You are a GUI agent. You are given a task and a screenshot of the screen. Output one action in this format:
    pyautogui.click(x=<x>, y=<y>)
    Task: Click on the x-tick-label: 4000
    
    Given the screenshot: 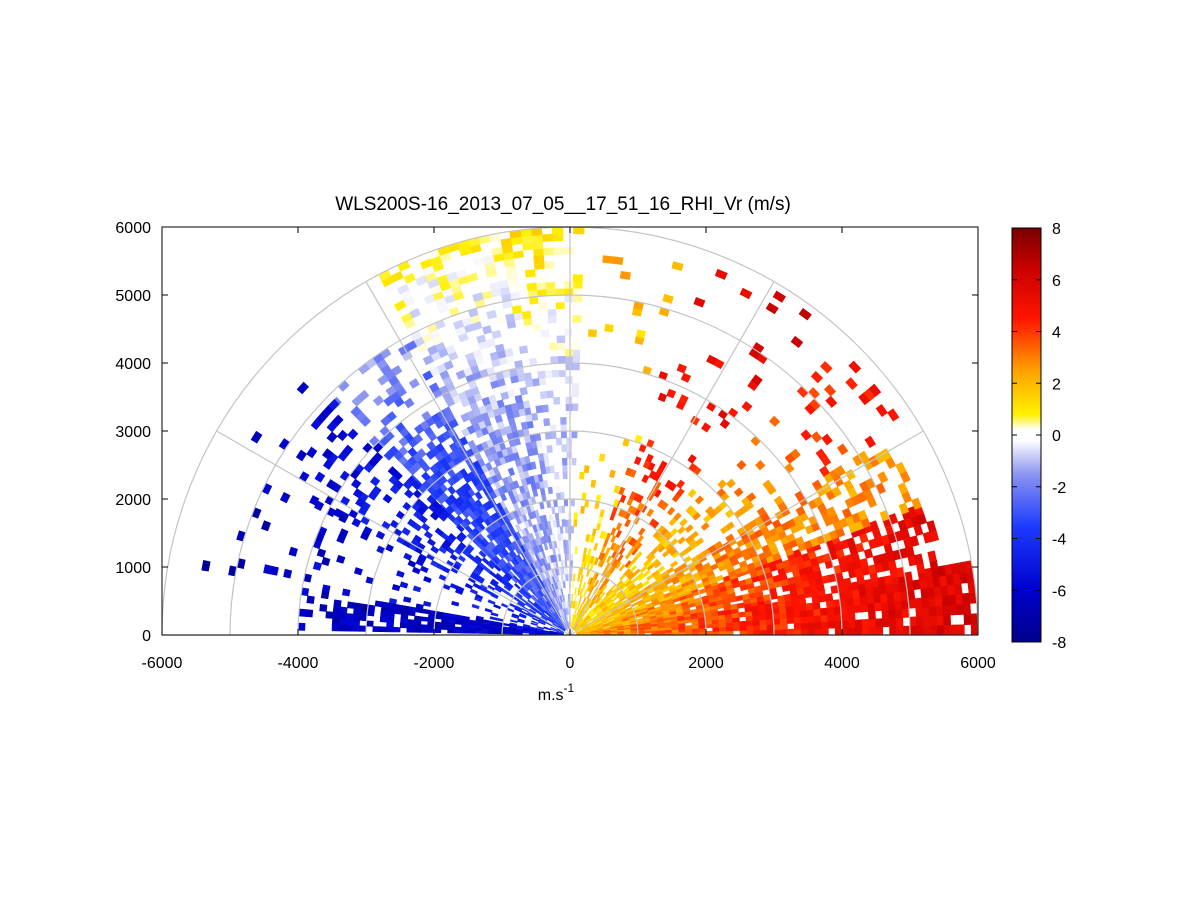 What is the action you would take?
    pyautogui.click(x=842, y=663)
    